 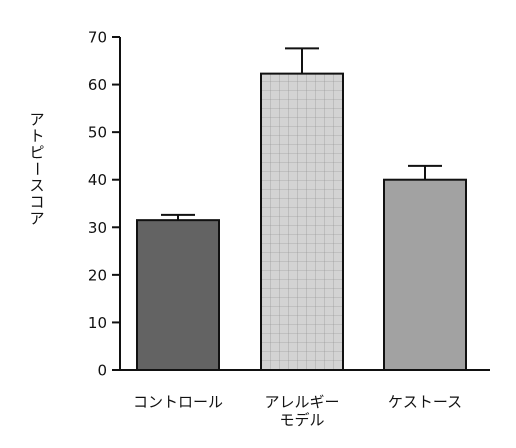 What do you see at coordinates (301, 420) in the screenshot?
I see `x-category-label-line: モデル` at bounding box center [301, 420].